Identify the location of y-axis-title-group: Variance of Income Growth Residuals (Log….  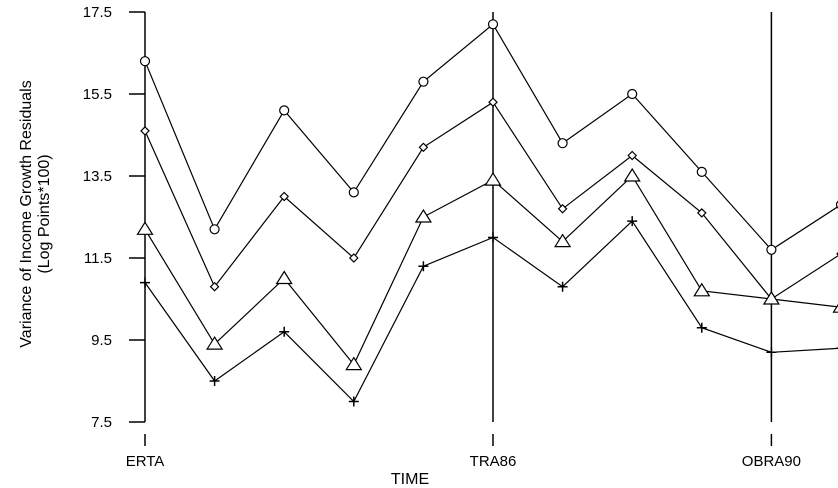
(35, 213).